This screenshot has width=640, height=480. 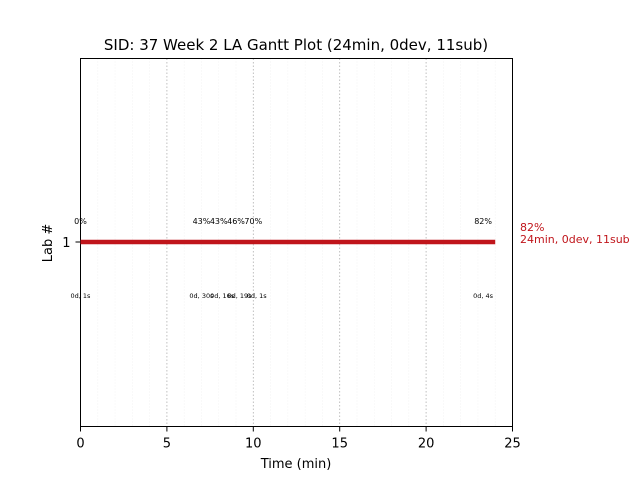 What do you see at coordinates (339, 444) in the screenshot?
I see `x-tick-label: 15` at bounding box center [339, 444].